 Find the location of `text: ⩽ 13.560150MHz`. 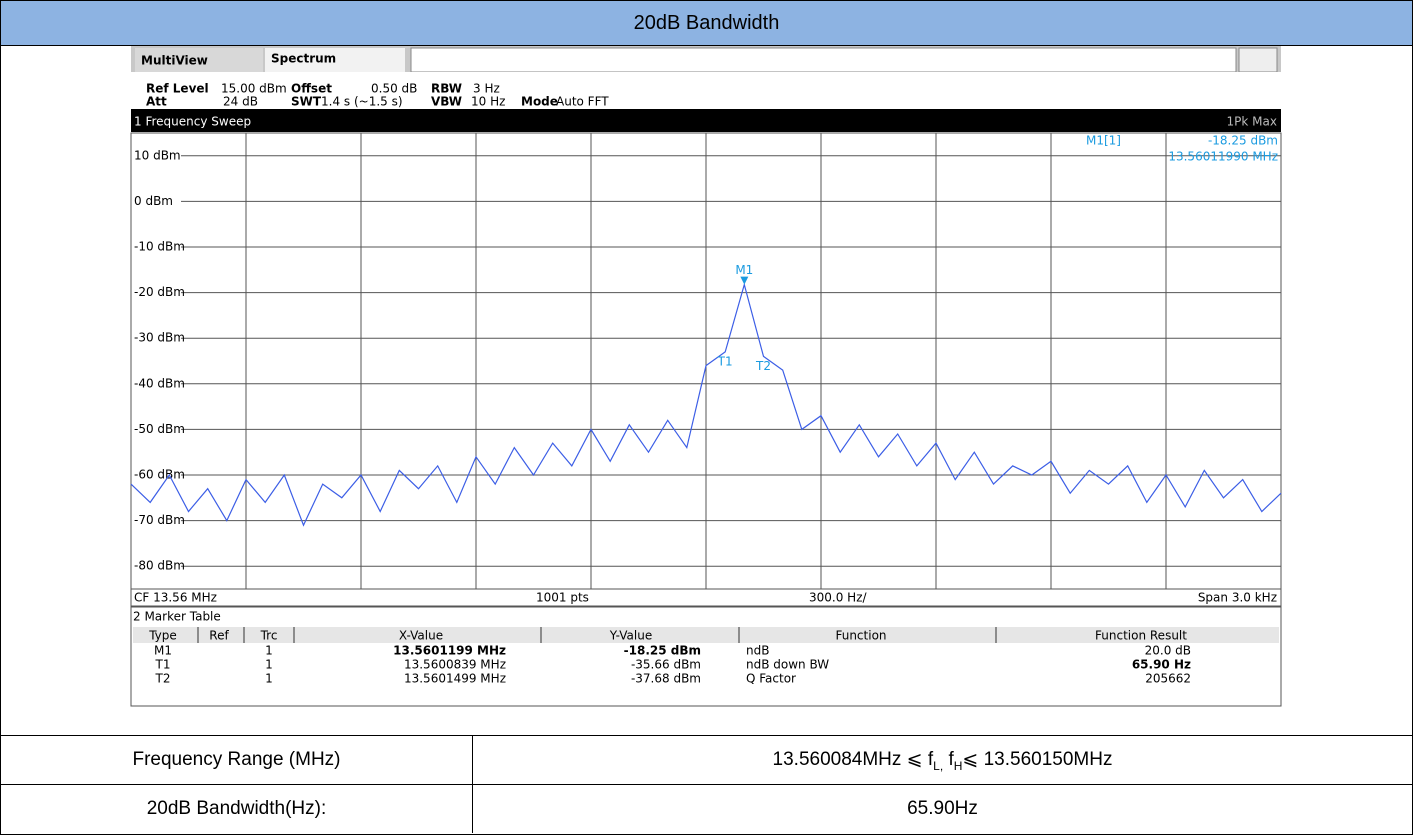

text: ⩽ 13.560150MHz is located at coordinates (1037, 759).